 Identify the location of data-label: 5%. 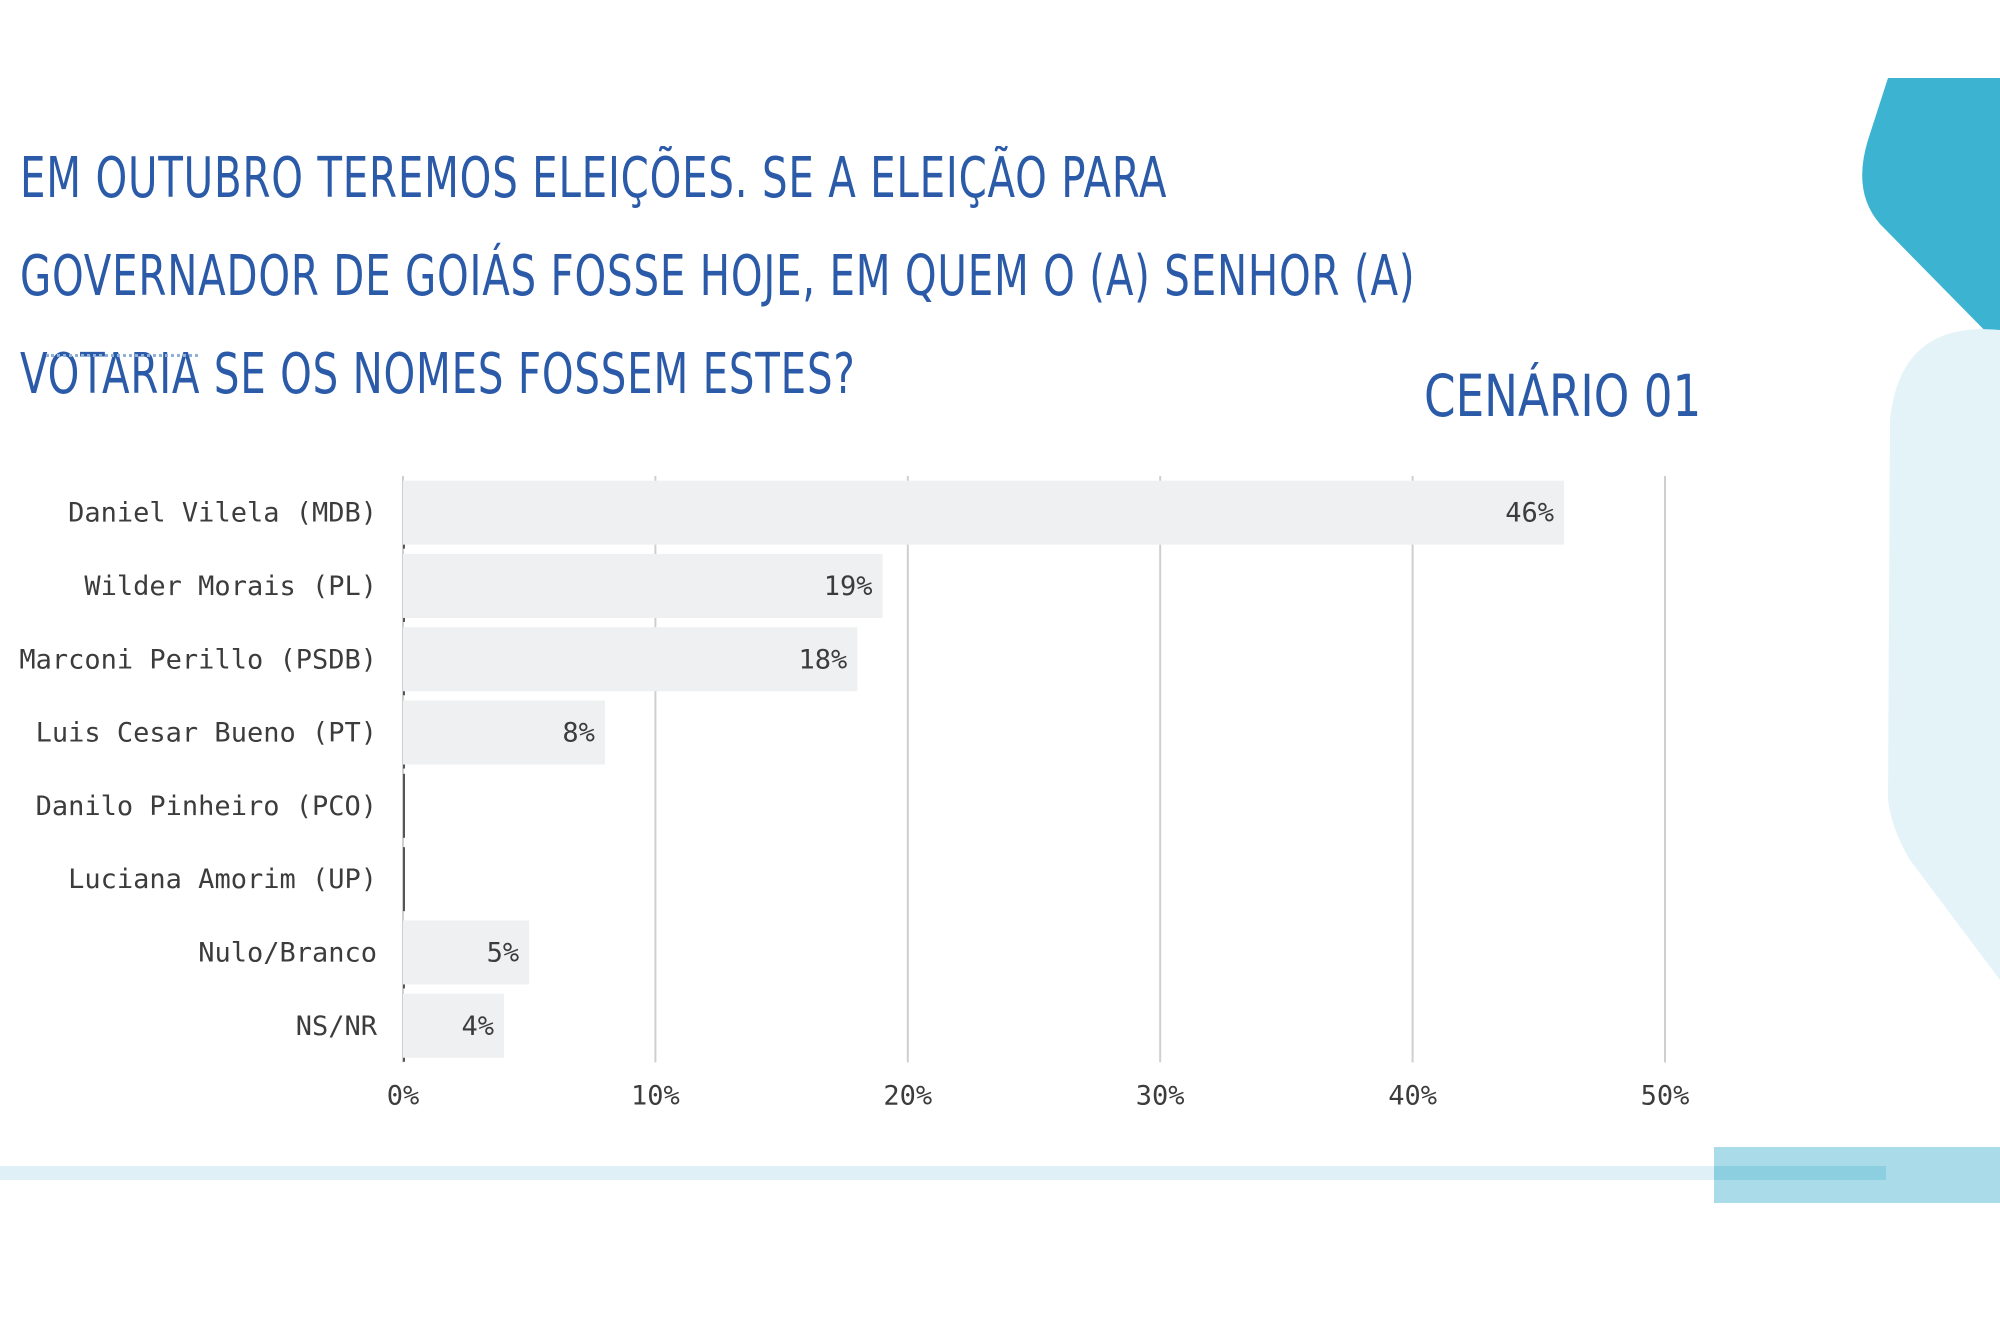
(503, 952).